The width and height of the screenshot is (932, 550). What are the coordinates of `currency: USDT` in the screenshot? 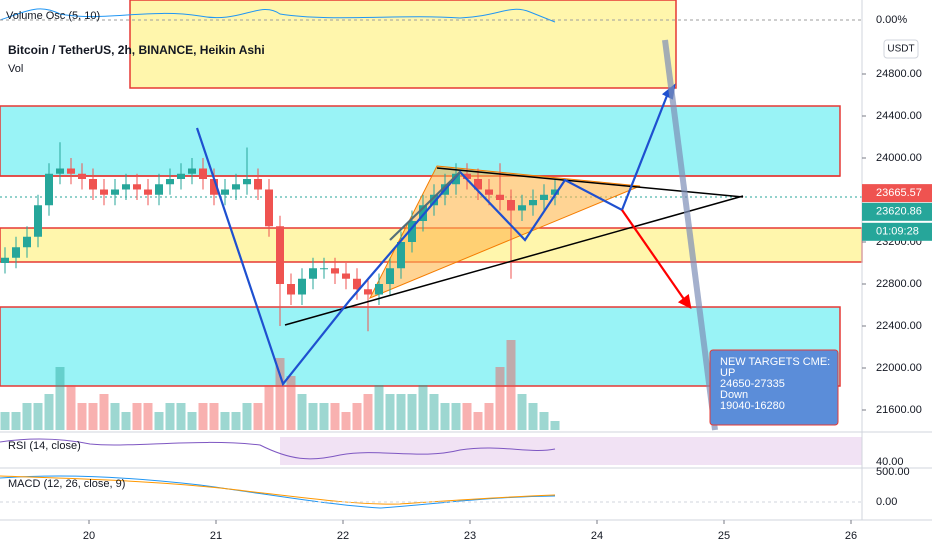 It's located at (900, 49).